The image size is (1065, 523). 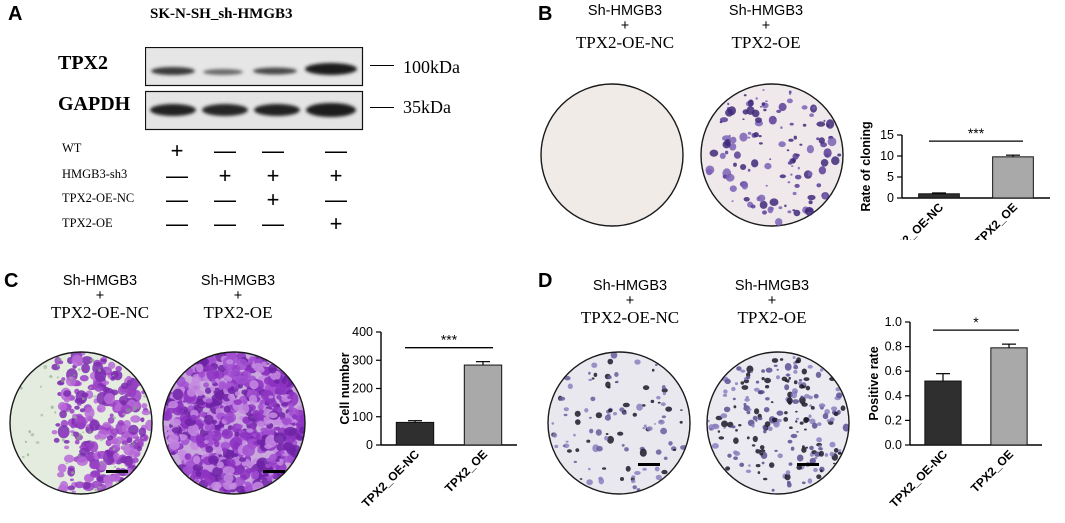 I want to click on y-tick-label: 300, so click(x=362, y=360).